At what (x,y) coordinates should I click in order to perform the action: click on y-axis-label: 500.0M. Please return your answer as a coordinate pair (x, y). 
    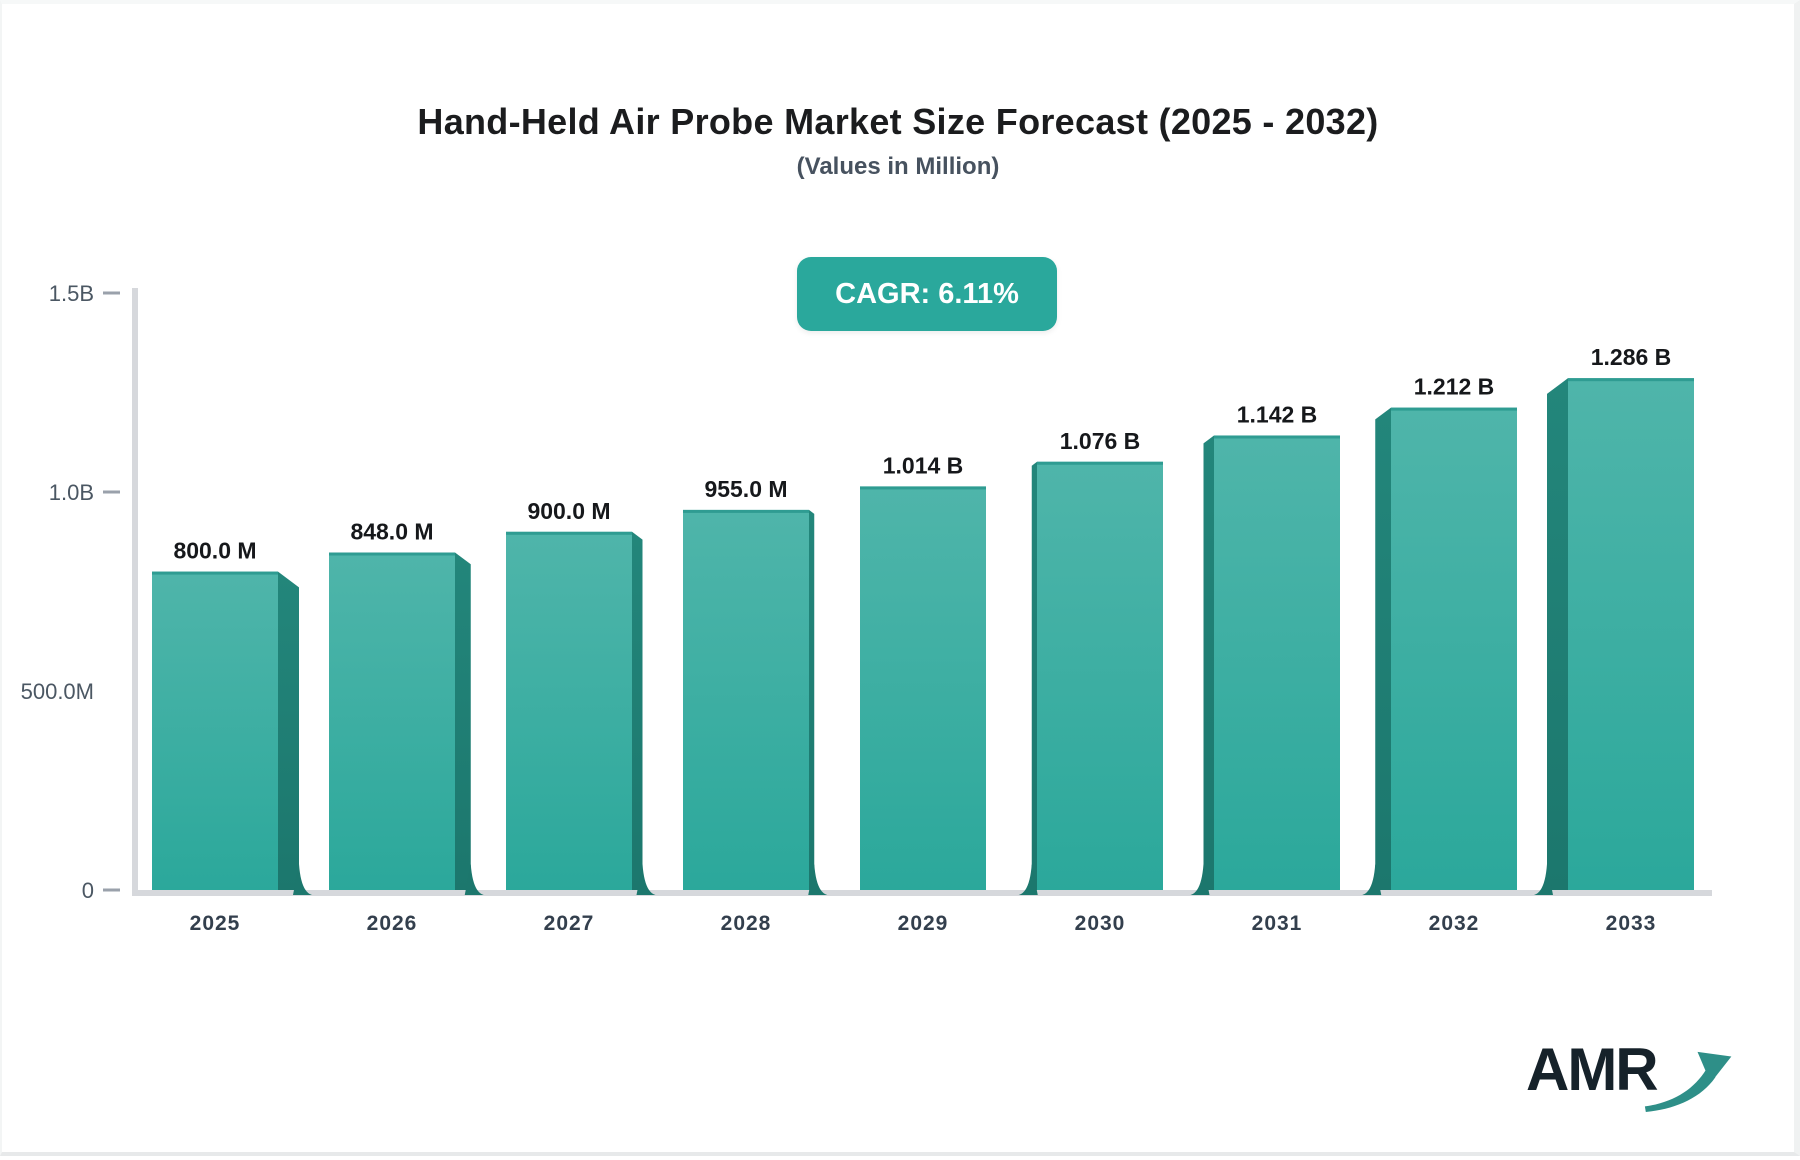
    Looking at the image, I should click on (57, 691).